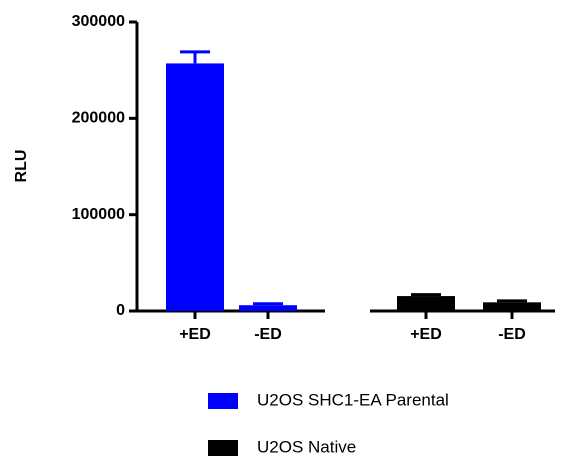 Image resolution: width=570 pixels, height=458 pixels. What do you see at coordinates (21, 166) in the screenshot?
I see `y-axis-label: RLU` at bounding box center [21, 166].